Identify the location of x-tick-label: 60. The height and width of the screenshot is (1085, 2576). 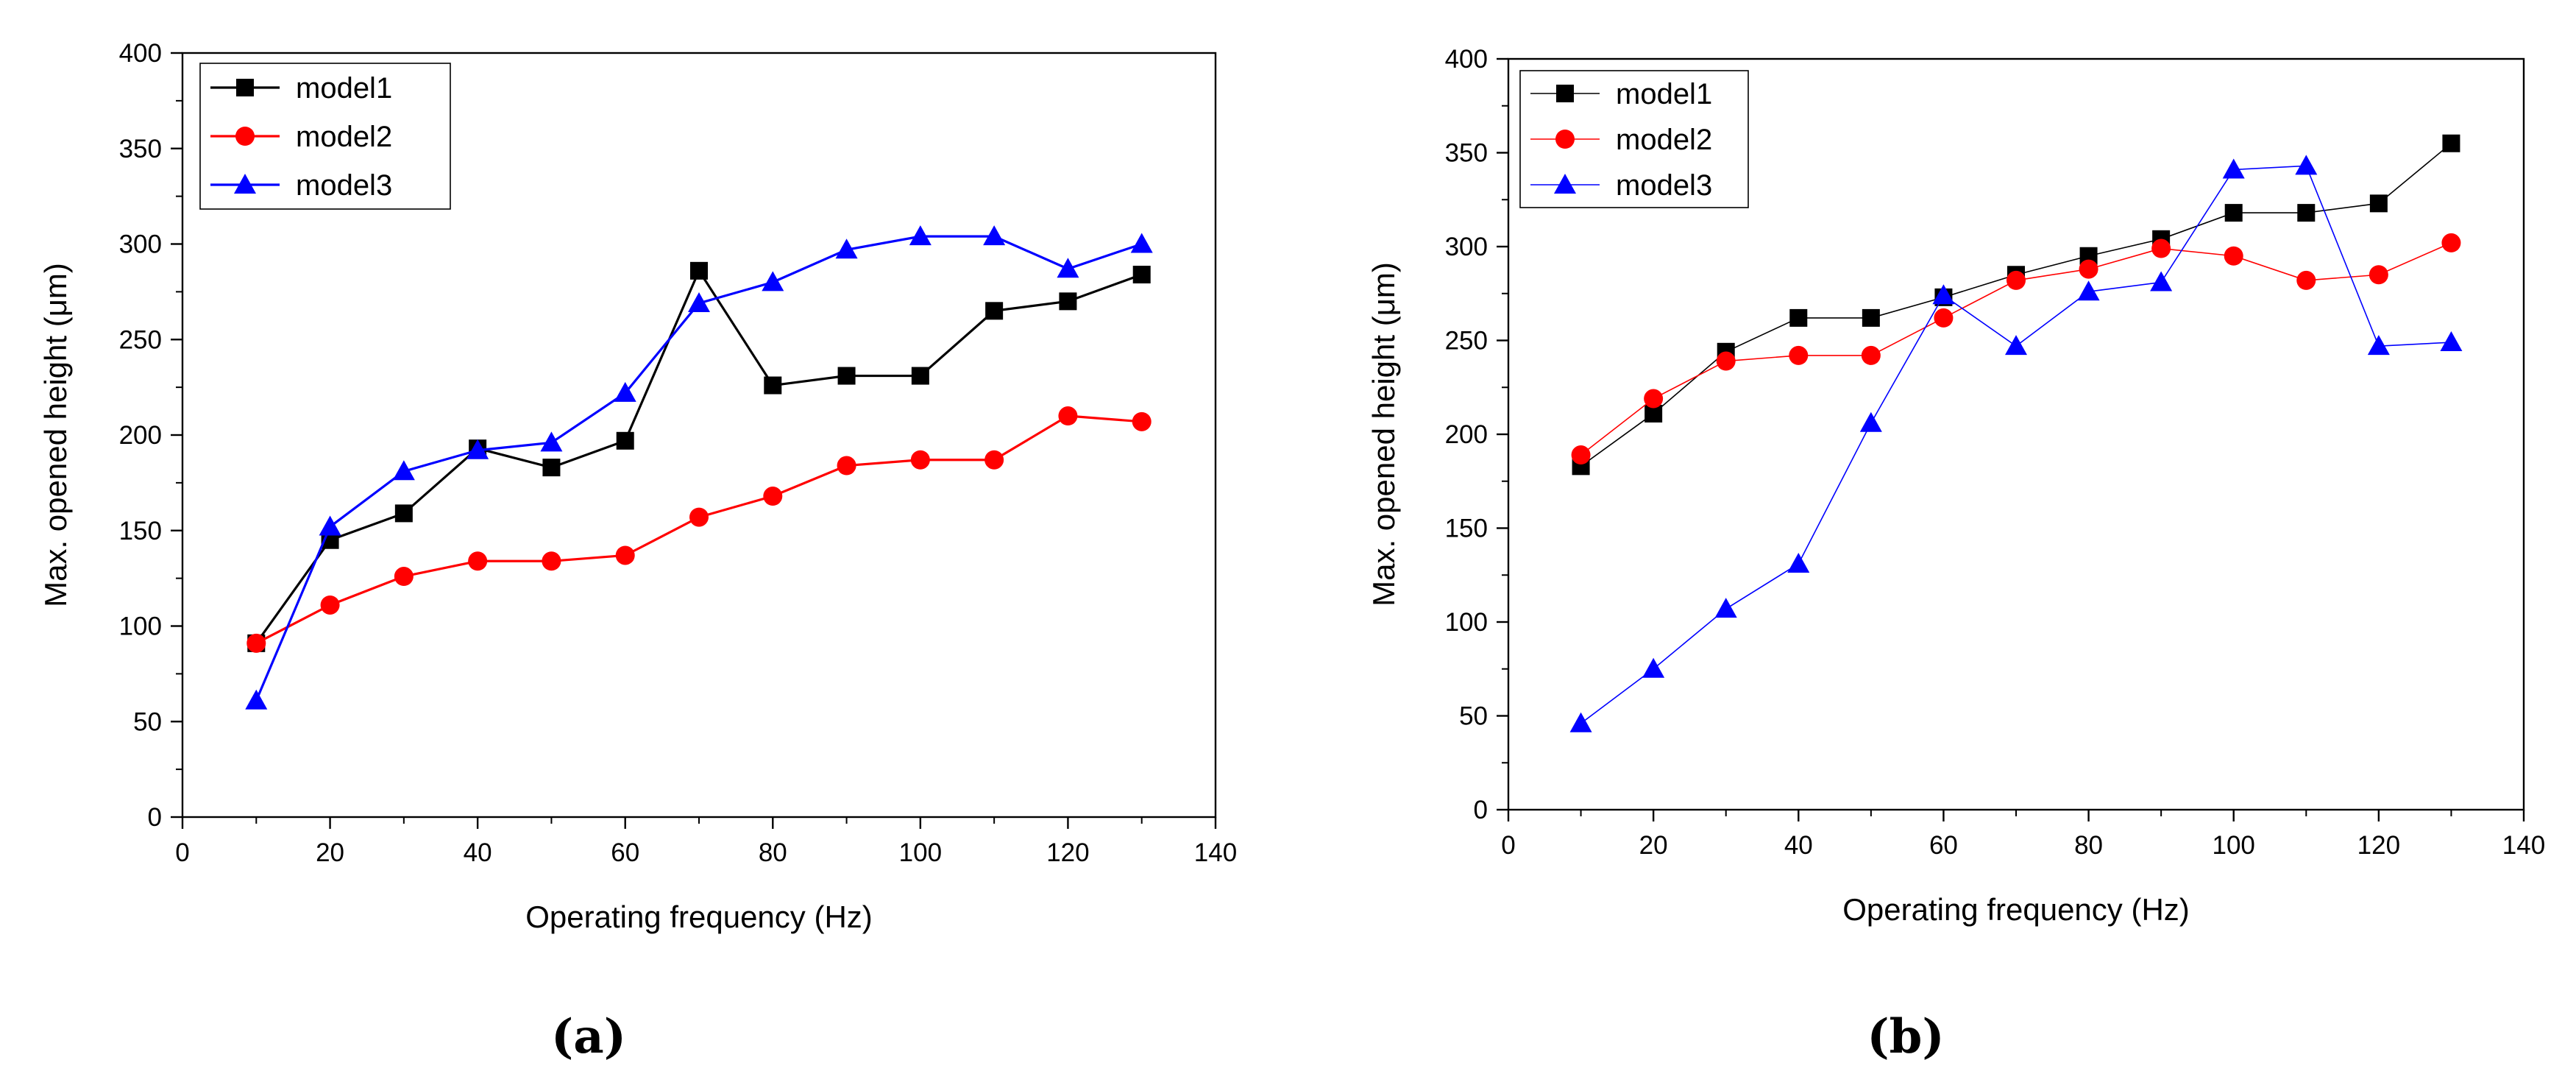
(1943, 845).